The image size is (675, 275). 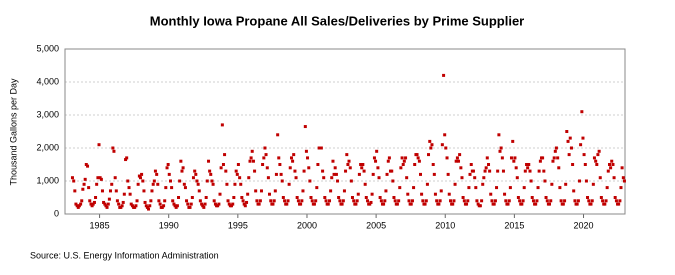 What do you see at coordinates (238, 225) in the screenshot?
I see `x-tick-label: 1995` at bounding box center [238, 225].